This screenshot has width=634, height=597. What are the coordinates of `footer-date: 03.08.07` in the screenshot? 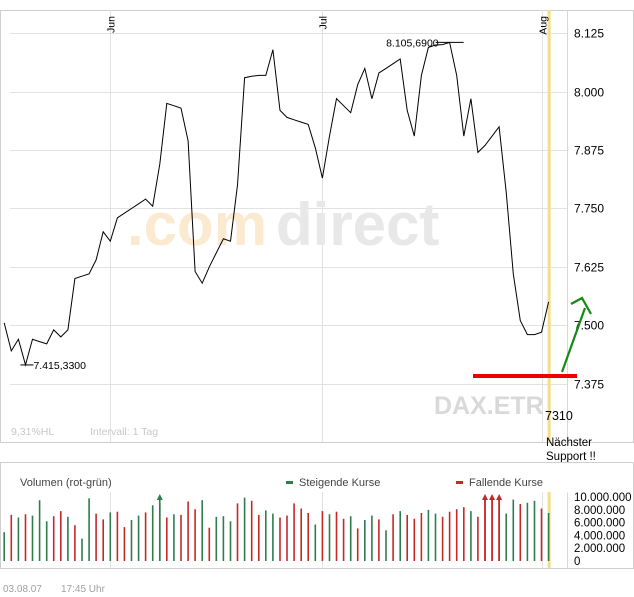 It's located at (22, 589).